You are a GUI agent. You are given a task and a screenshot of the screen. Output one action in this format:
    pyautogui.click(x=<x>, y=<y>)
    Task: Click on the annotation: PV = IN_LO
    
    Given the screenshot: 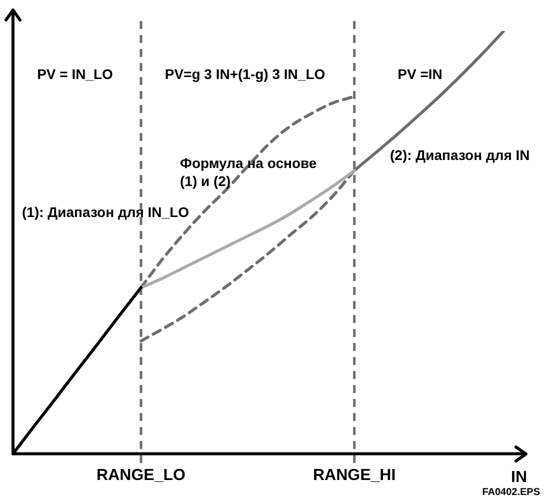 What is the action you would take?
    pyautogui.click(x=75, y=74)
    